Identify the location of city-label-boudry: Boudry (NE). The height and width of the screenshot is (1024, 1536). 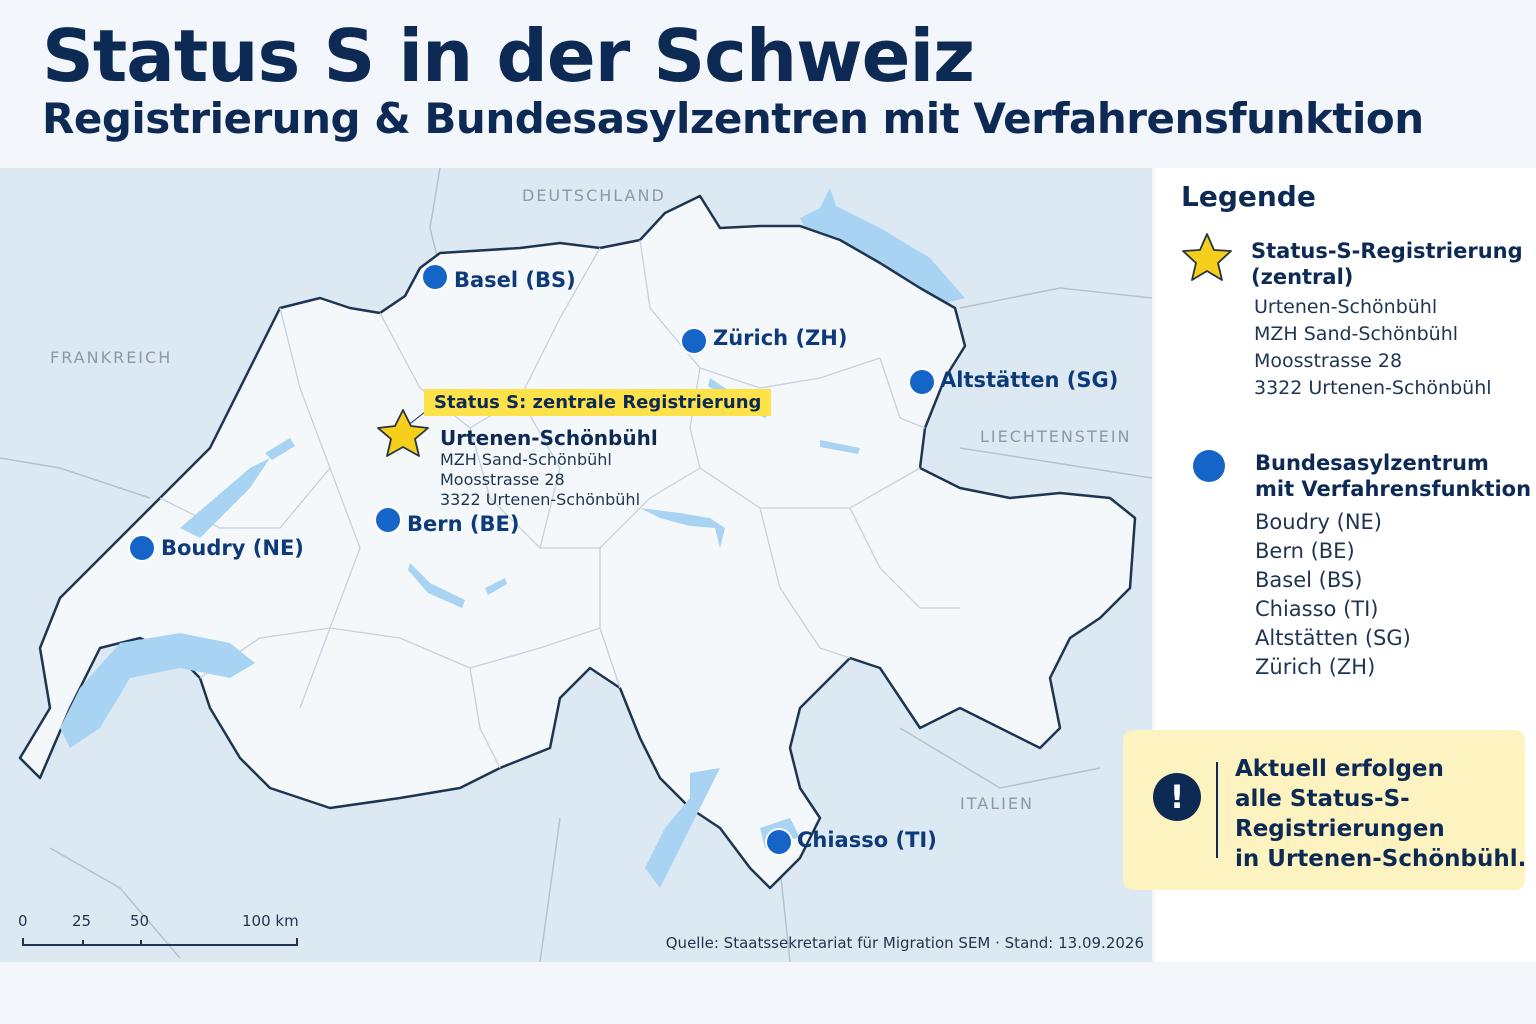
(232, 548).